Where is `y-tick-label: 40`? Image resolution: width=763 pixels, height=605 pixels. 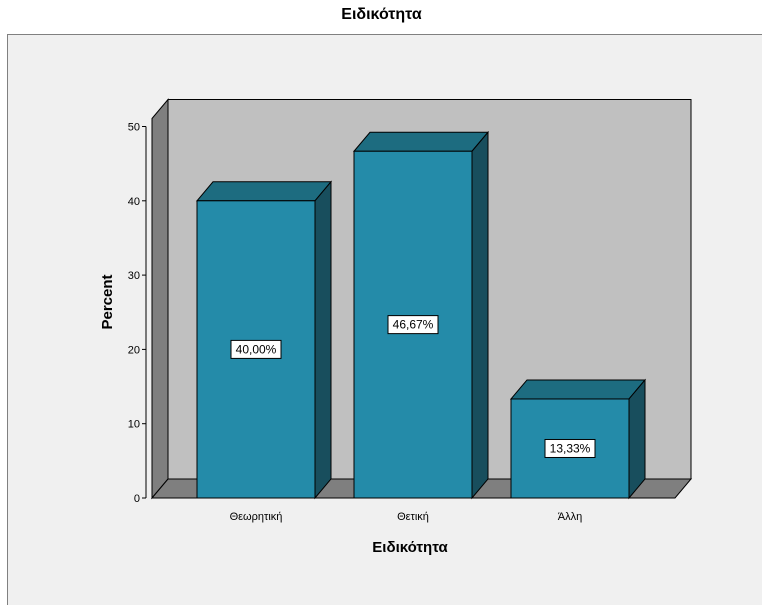
y-tick-label: 40 is located at coordinates (134, 202).